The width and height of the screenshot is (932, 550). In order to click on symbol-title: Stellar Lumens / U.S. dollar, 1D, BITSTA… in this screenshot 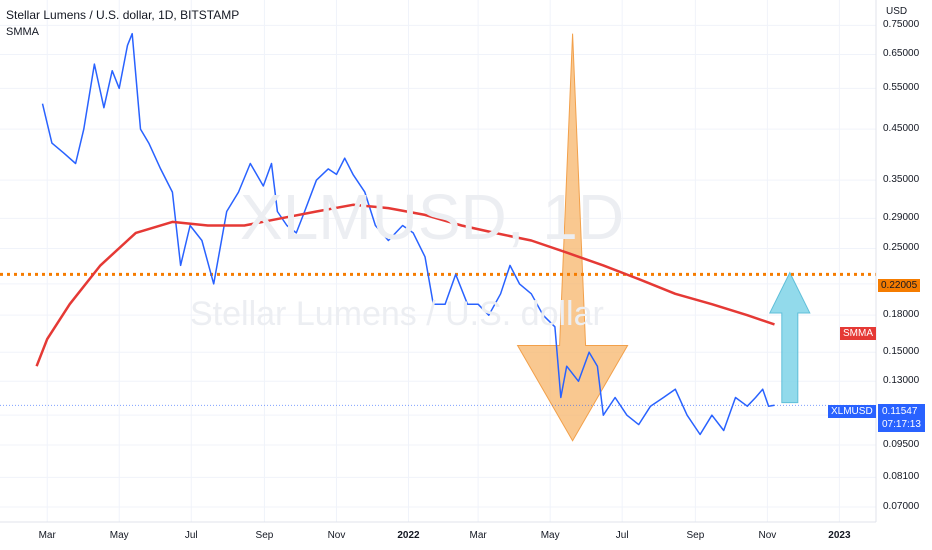, I will do `click(123, 15)`.